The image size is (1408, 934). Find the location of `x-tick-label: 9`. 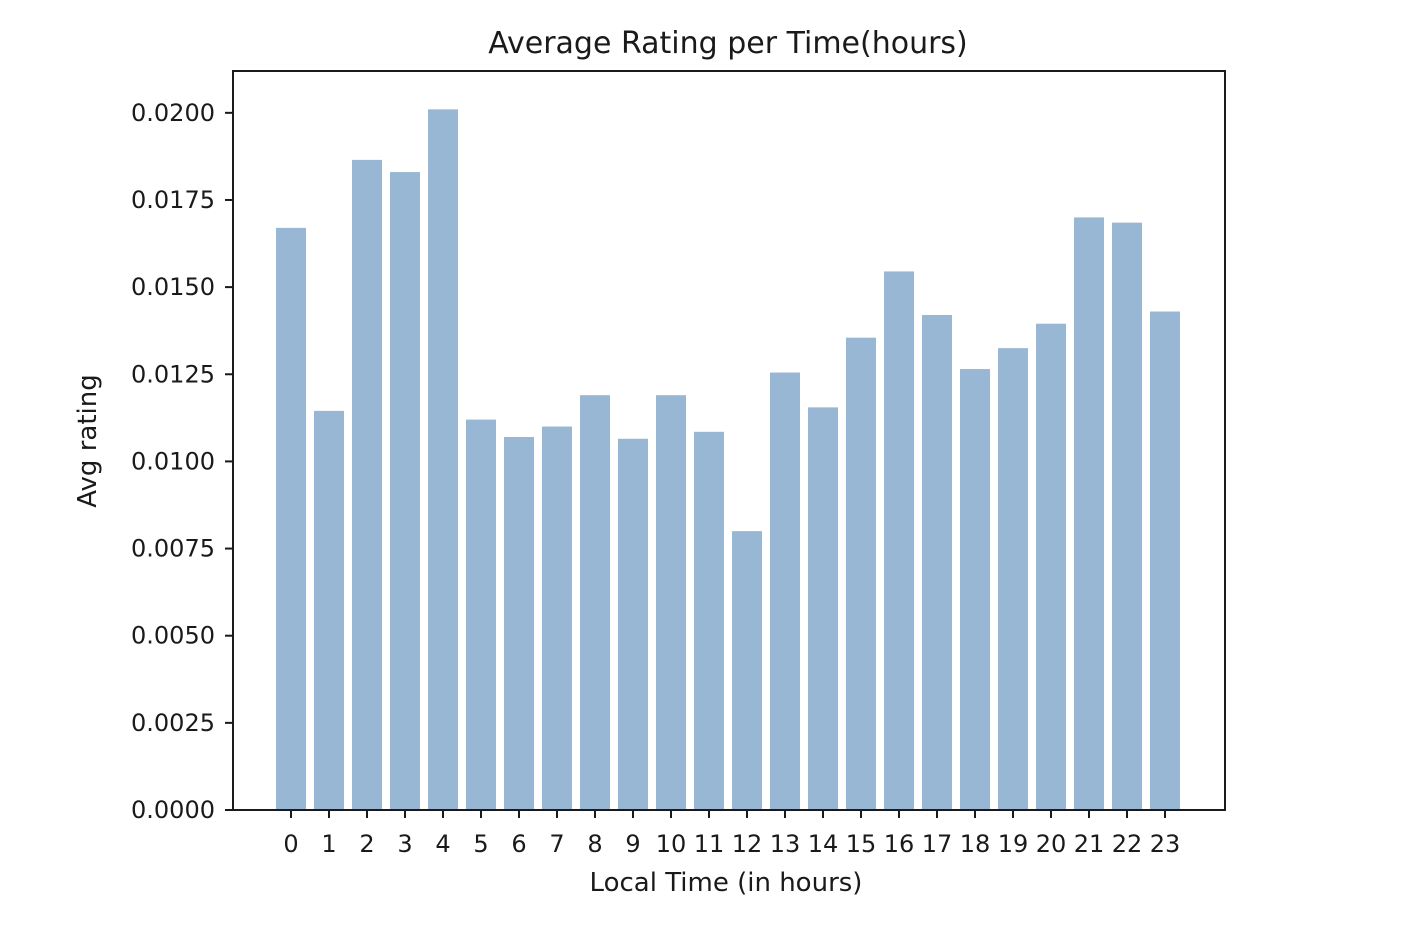

x-tick-label: 9 is located at coordinates (632, 844).